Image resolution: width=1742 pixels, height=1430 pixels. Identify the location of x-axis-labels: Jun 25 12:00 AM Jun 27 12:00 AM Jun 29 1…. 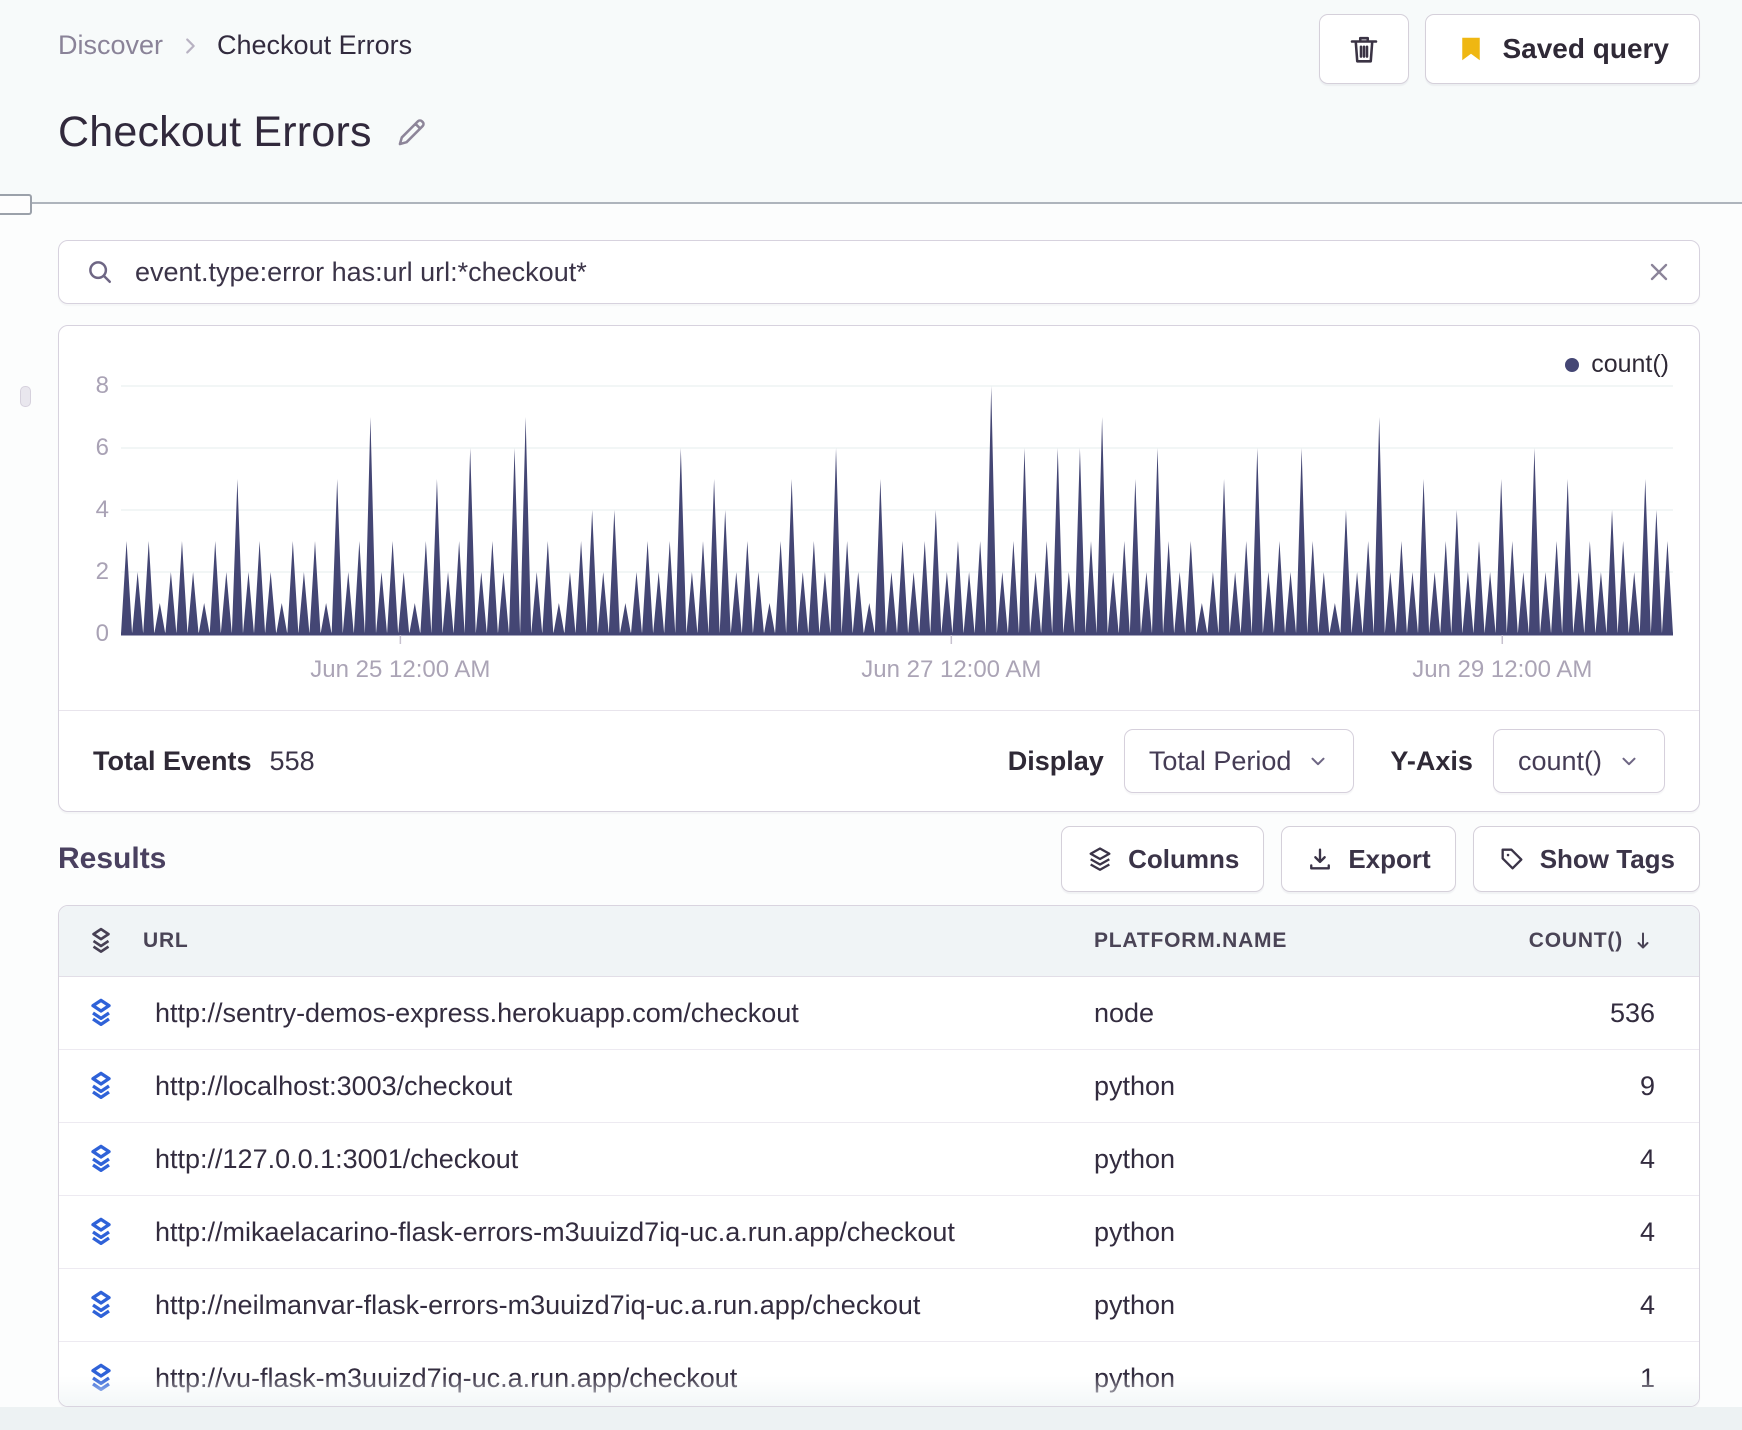
(897, 673).